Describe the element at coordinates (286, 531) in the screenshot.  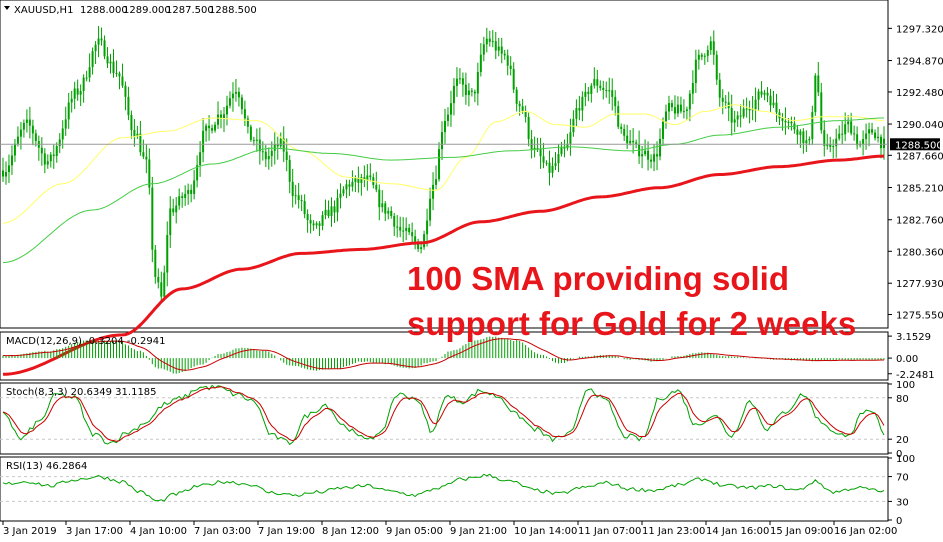
I see `x-tick-label: 7 Jan 19:00` at that location.